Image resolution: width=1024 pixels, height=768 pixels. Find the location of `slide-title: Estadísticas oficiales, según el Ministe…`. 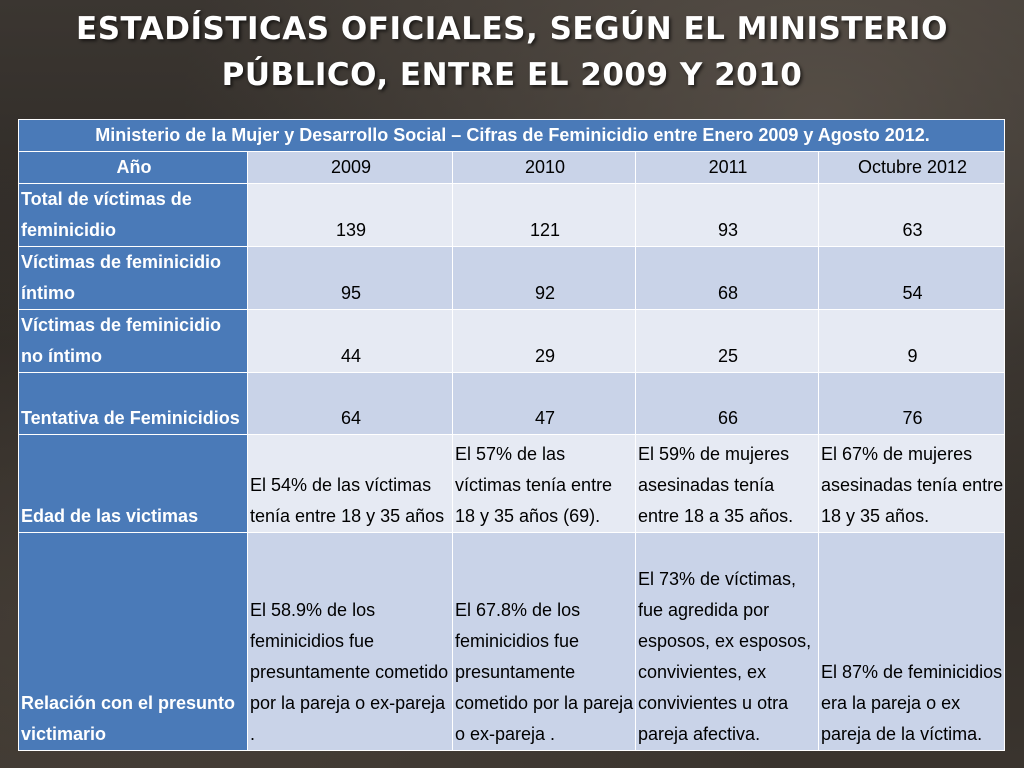

slide-title: Estadísticas oficiales, según el Ministe… is located at coordinates (512, 52).